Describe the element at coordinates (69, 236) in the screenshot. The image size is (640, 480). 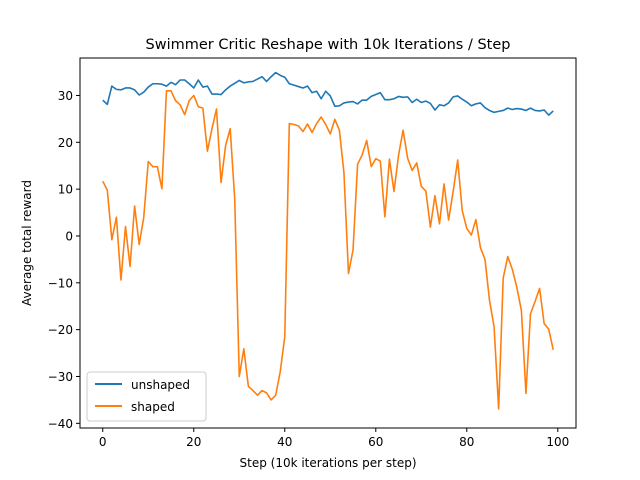
I see `y-tick-label: 0` at that location.